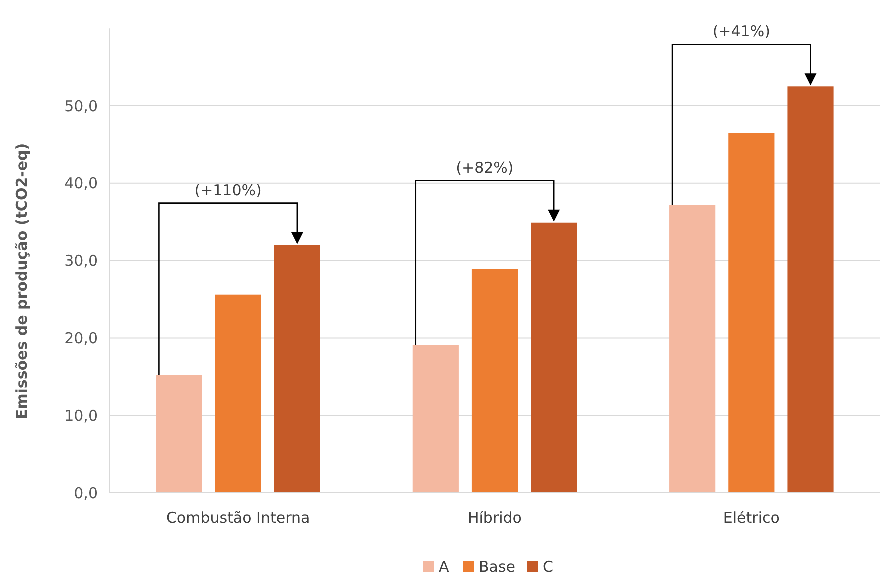 Image resolution: width=894 pixels, height=585 pixels. What do you see at coordinates (751, 518) in the screenshot?
I see `x-tick-label: Elétrico` at bounding box center [751, 518].